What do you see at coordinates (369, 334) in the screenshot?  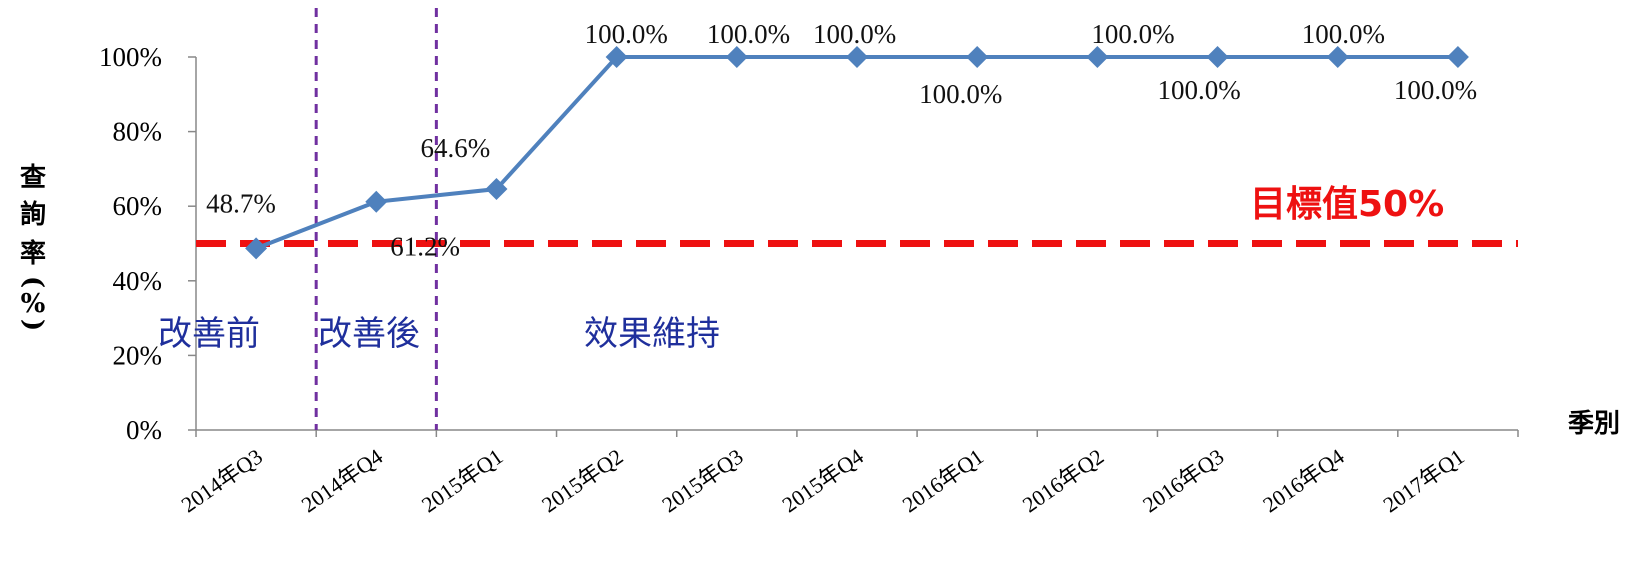 I see `phase-label-after: 改善後` at bounding box center [369, 334].